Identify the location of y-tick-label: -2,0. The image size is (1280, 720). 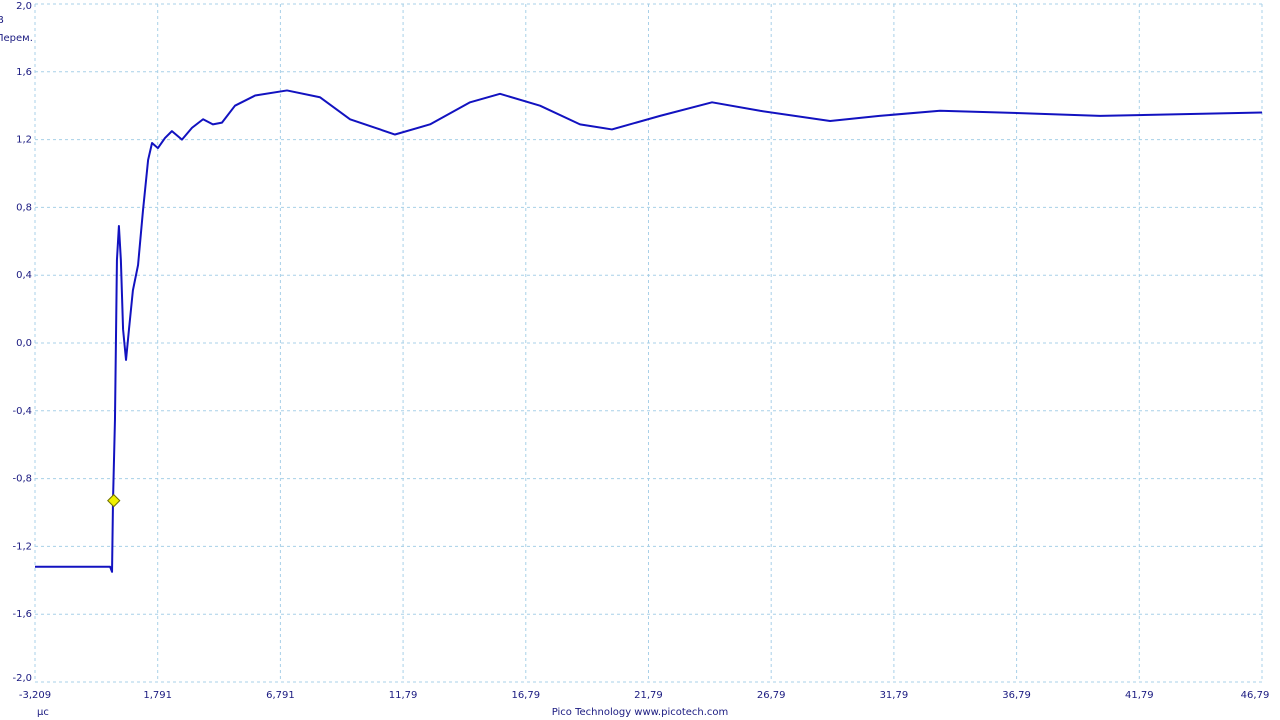
(22, 678).